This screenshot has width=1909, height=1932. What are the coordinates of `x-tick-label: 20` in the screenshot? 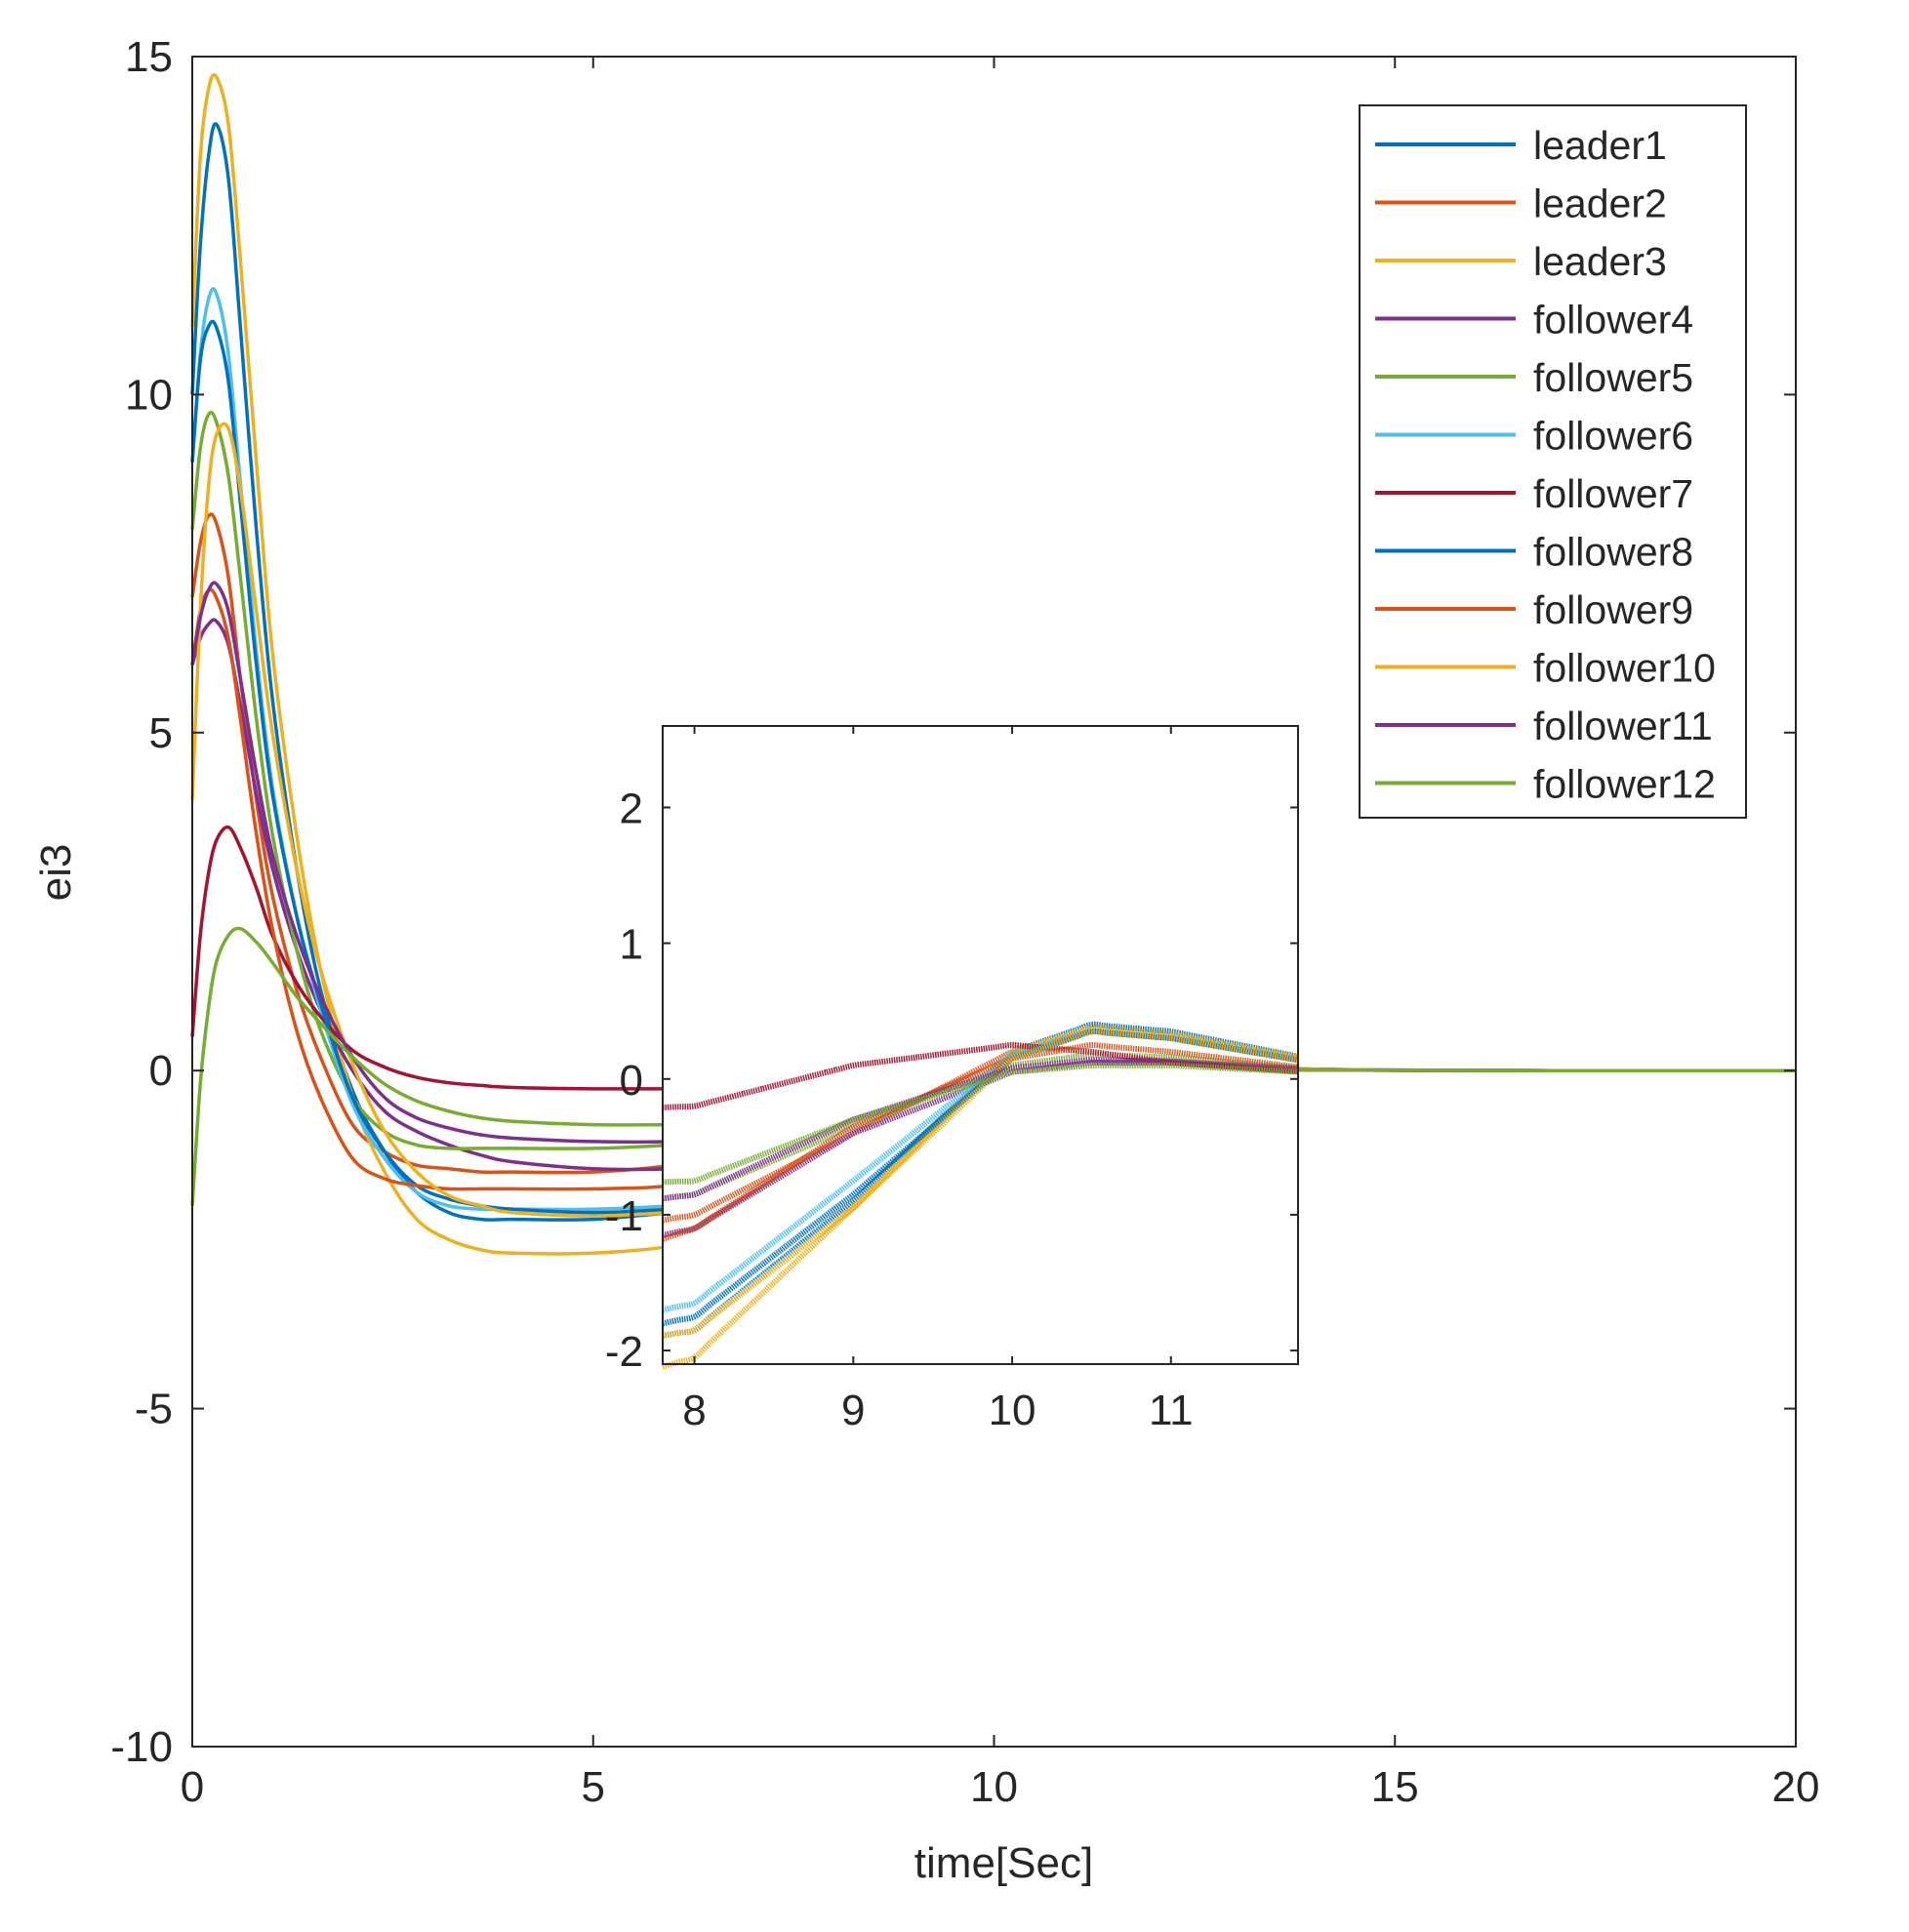 It's located at (1796, 1787).